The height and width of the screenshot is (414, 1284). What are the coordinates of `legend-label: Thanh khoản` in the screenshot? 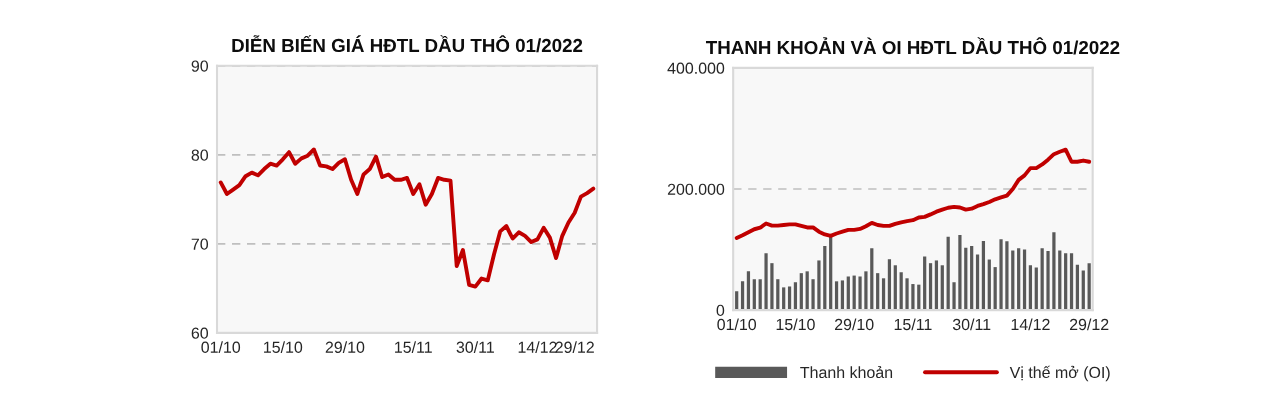 It's located at (846, 372).